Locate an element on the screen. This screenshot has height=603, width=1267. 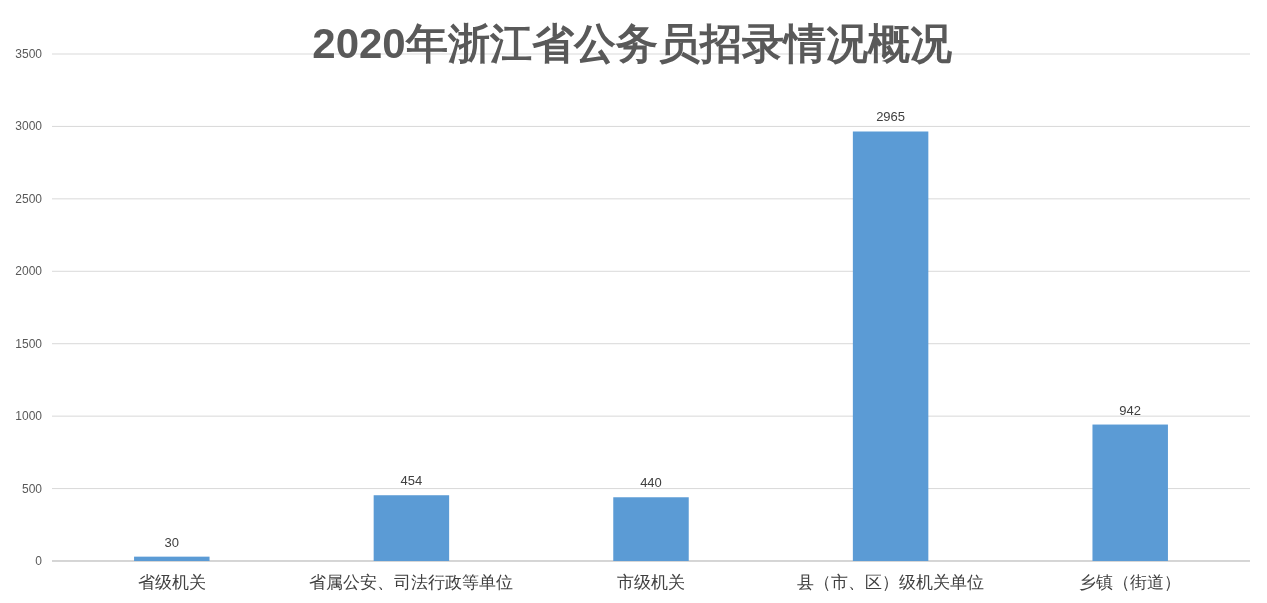
chart-title: 2020年浙江省公务员招录情况概况 is located at coordinates (632, 43).